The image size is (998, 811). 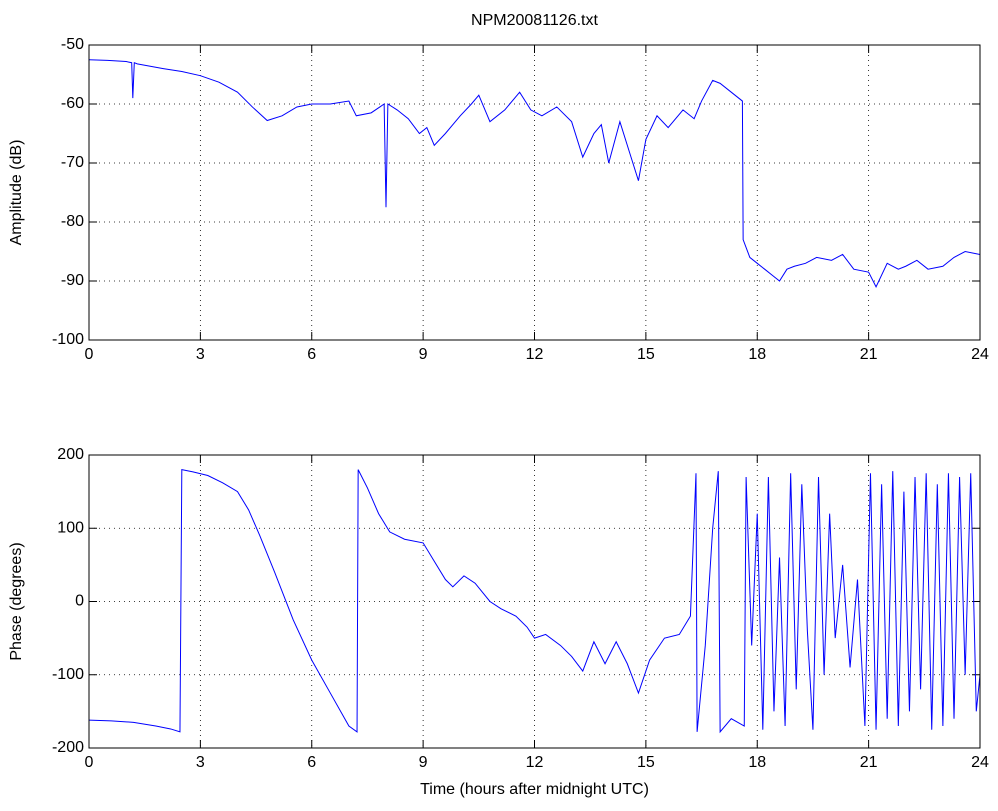 I want to click on chart-title: NPM20081126.txt, so click(x=534, y=20).